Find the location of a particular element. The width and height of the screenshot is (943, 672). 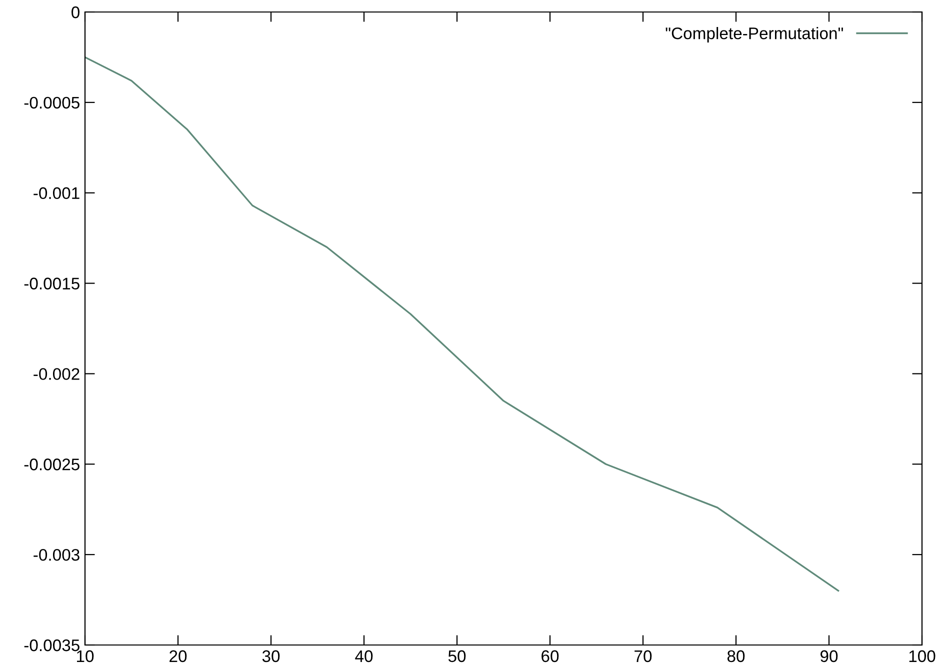

x-tick-label: 50 is located at coordinates (457, 656).